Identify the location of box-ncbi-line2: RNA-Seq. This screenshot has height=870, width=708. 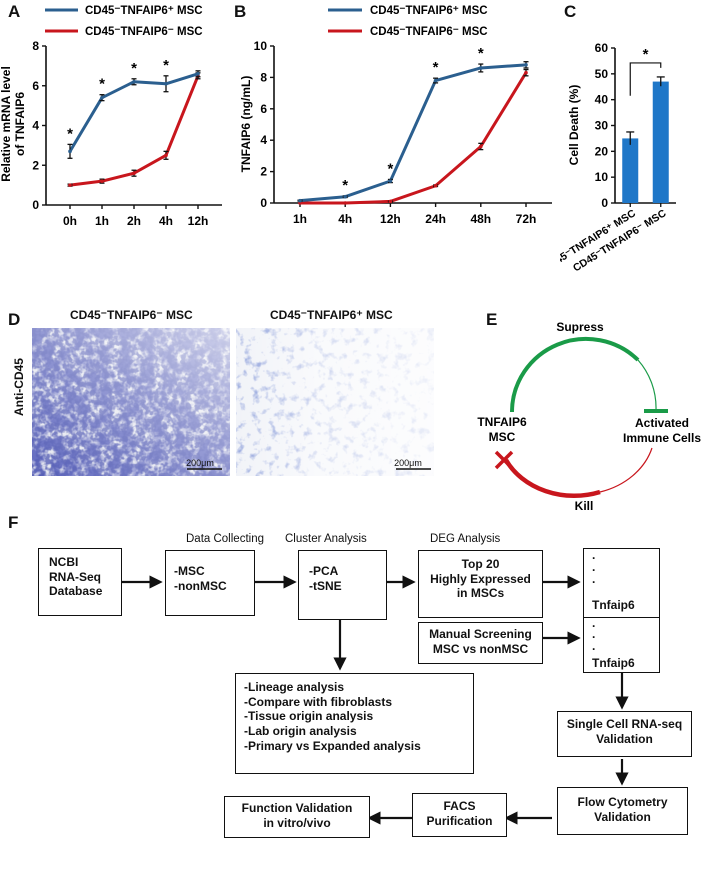
(75, 576).